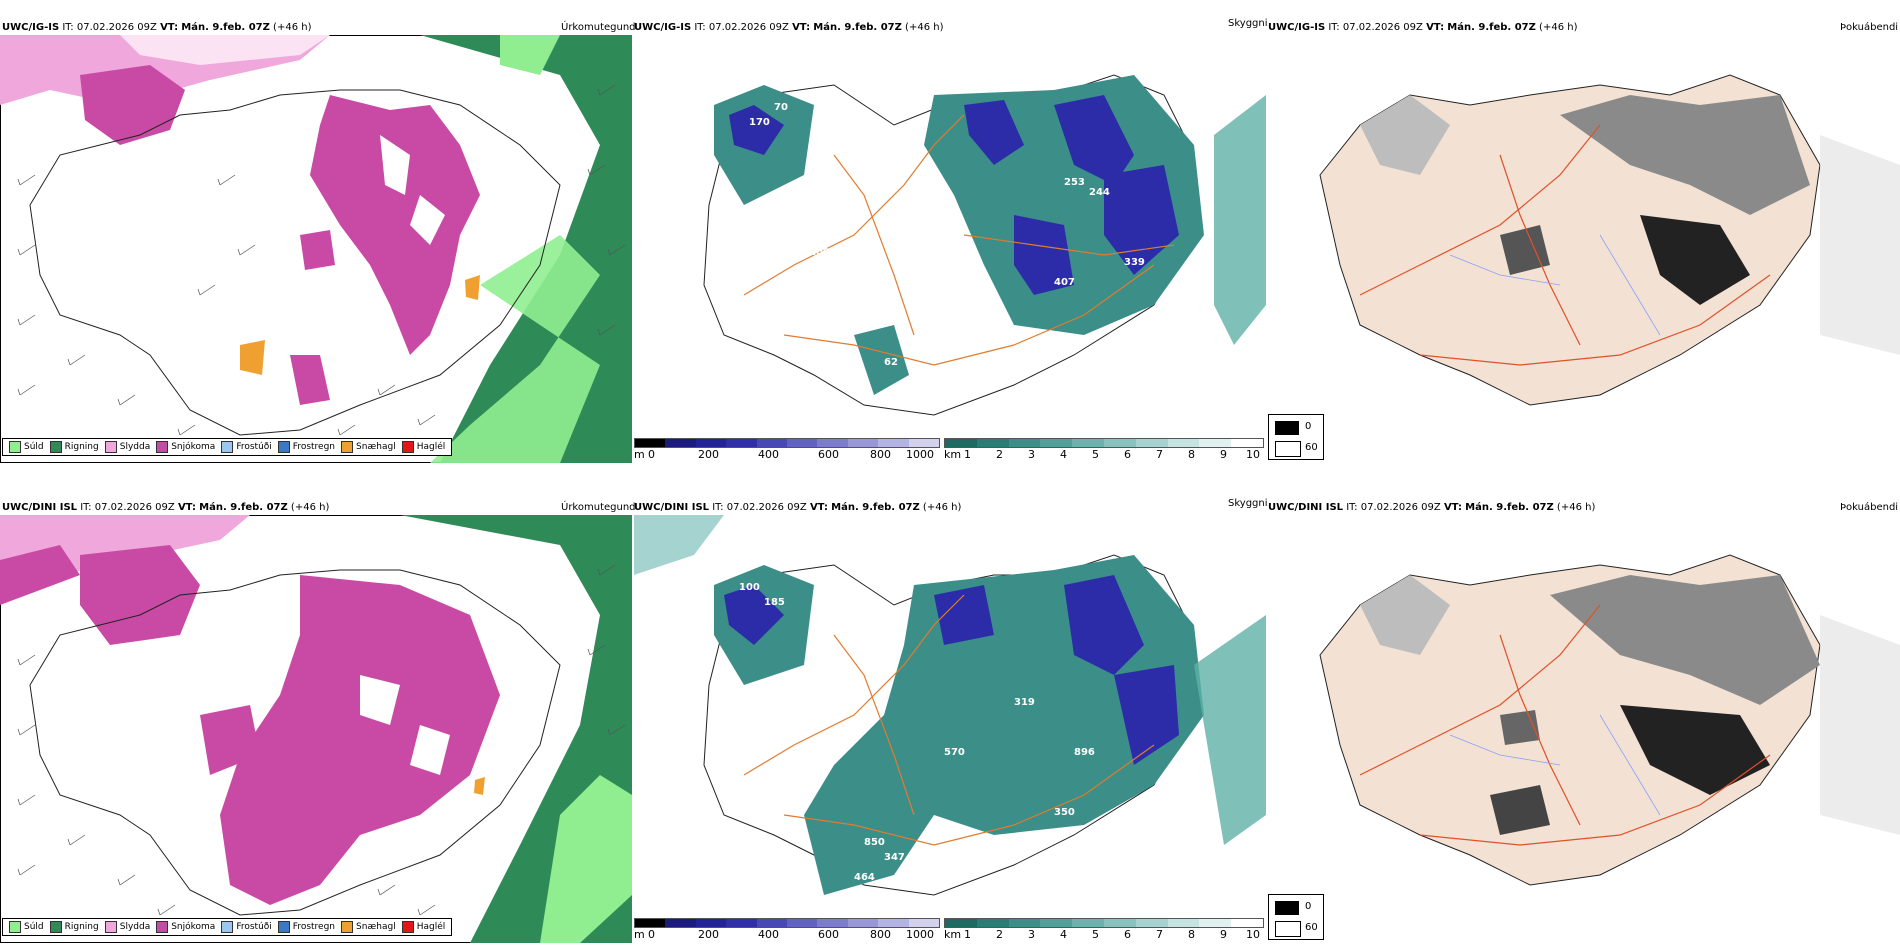 The width and height of the screenshot is (1900, 950). What do you see at coordinates (306, 447) in the screenshot?
I see `legend-item: Frostregn` at bounding box center [306, 447].